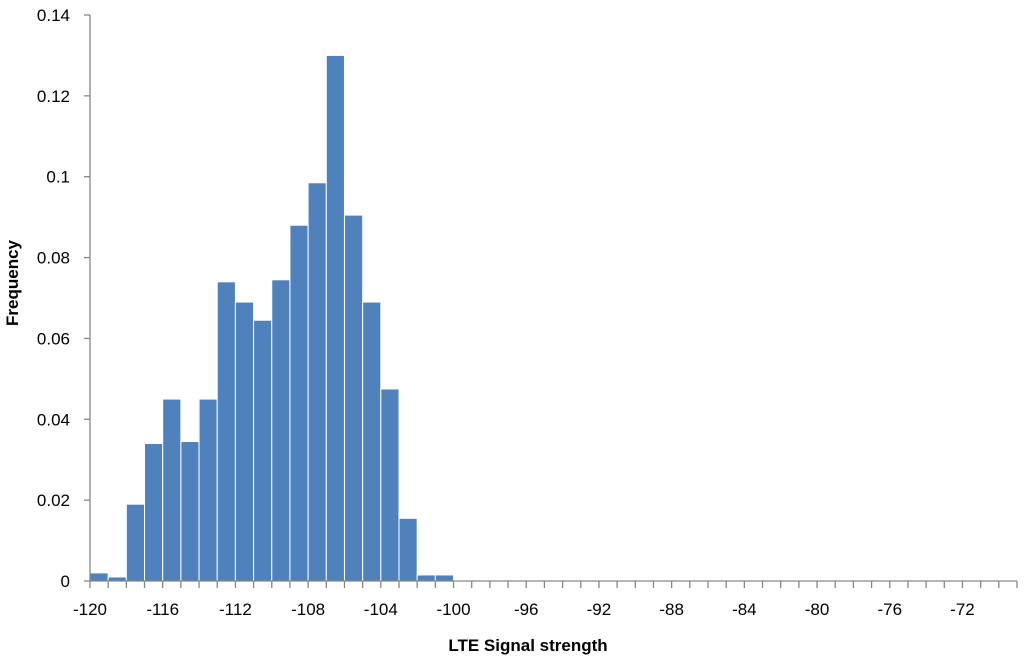 The width and height of the screenshot is (1024, 660). Describe the element at coordinates (63, 298) in the screenshot. I see `y-ticks-group: 0 0.02 0.04 0.06 0.08 0.1 0.12 0.14` at that location.